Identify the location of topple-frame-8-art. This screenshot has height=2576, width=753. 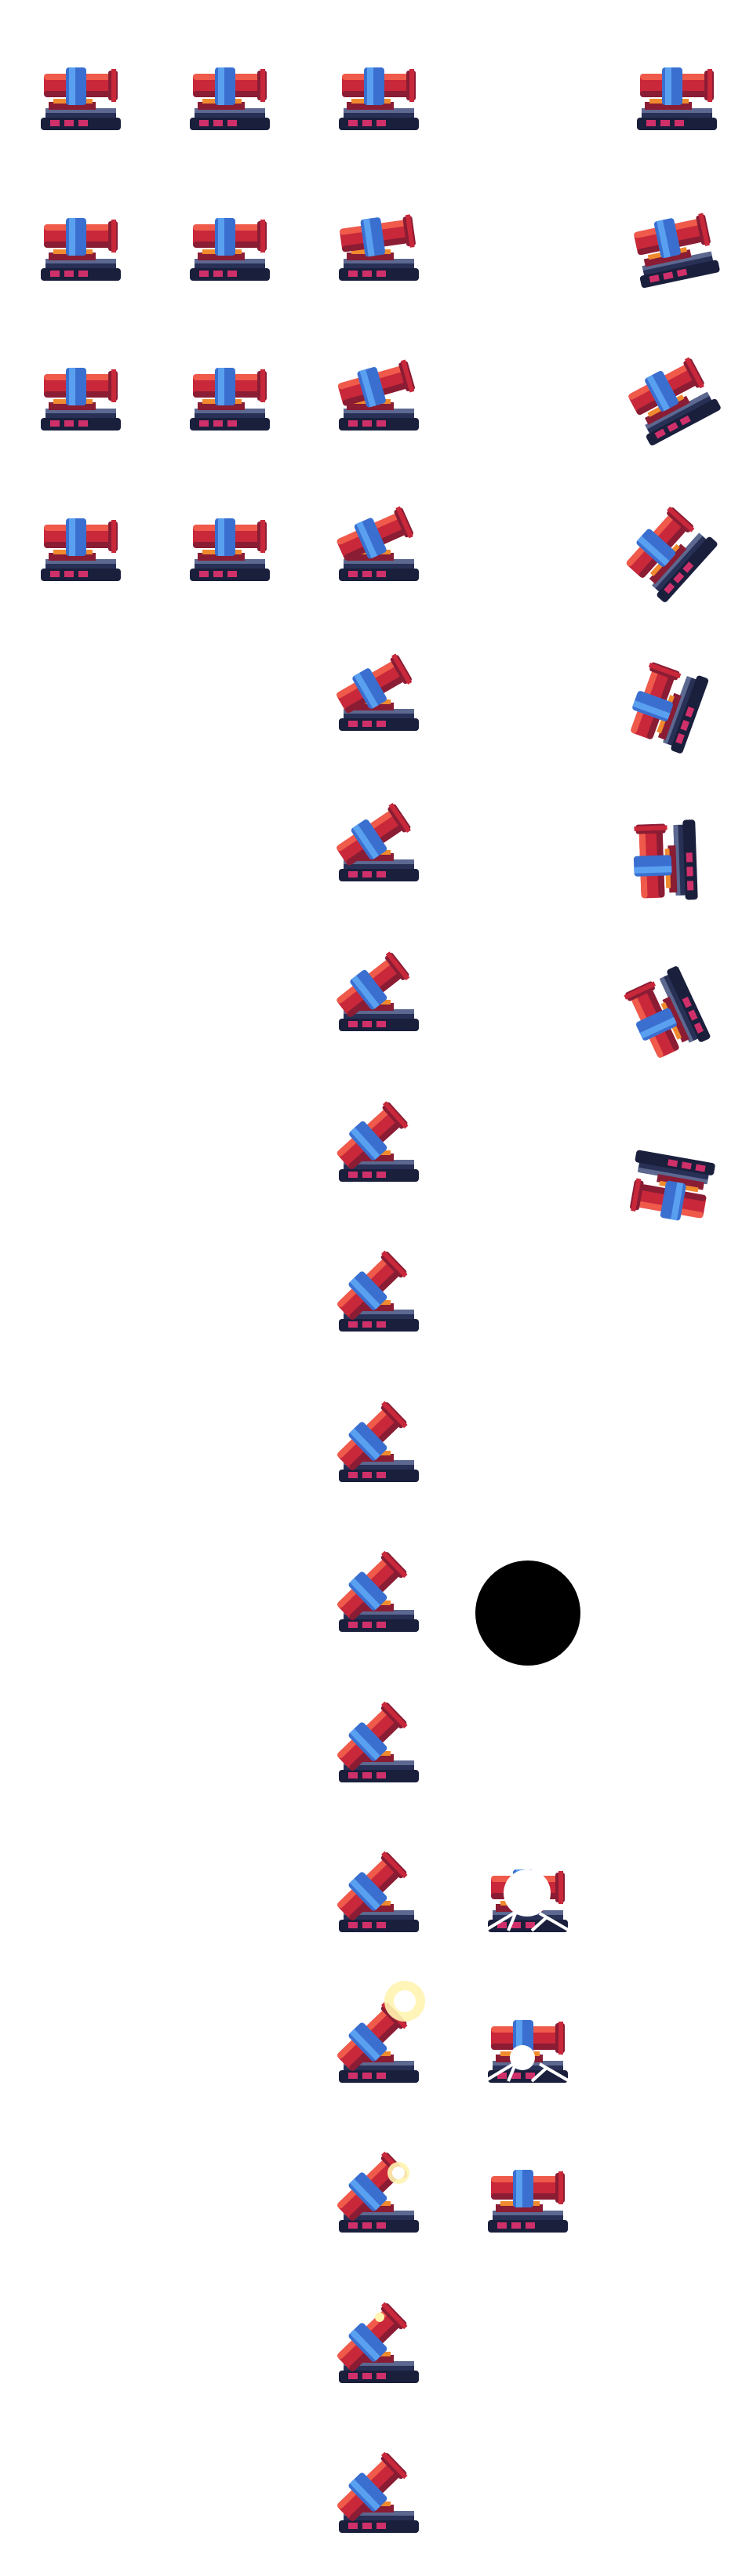
(672, 1185).